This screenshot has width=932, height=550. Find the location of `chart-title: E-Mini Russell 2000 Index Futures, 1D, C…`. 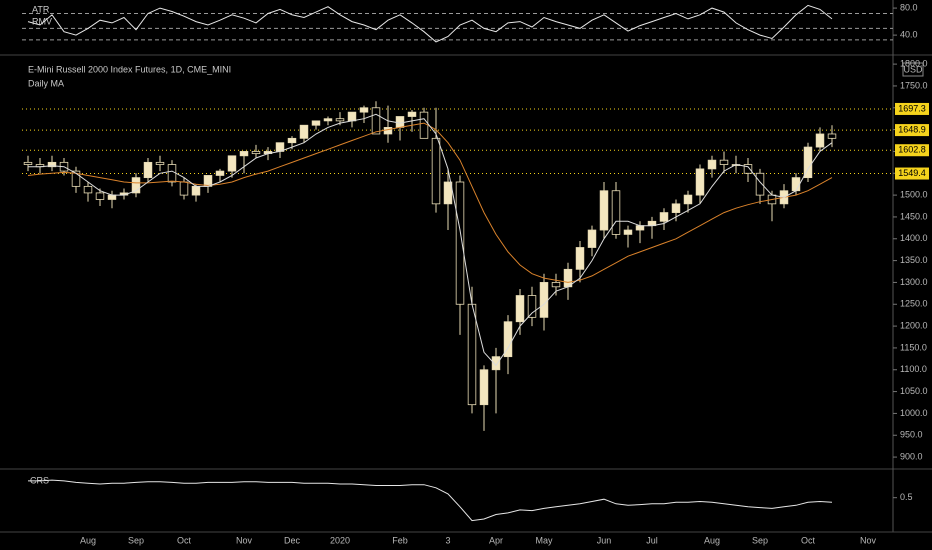

chart-title: E-Mini Russell 2000 Index Futures, 1D, C… is located at coordinates (129, 69).